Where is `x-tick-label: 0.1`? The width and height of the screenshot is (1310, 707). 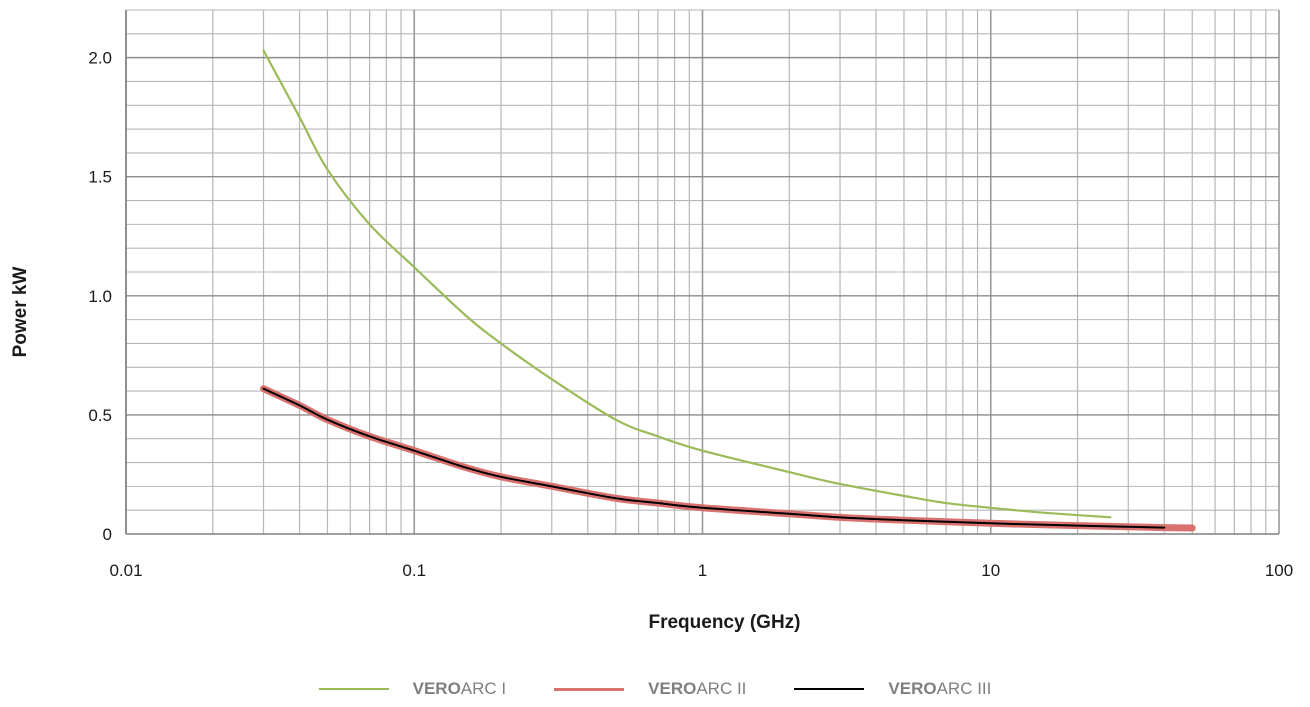
x-tick-label: 0.1 is located at coordinates (414, 570).